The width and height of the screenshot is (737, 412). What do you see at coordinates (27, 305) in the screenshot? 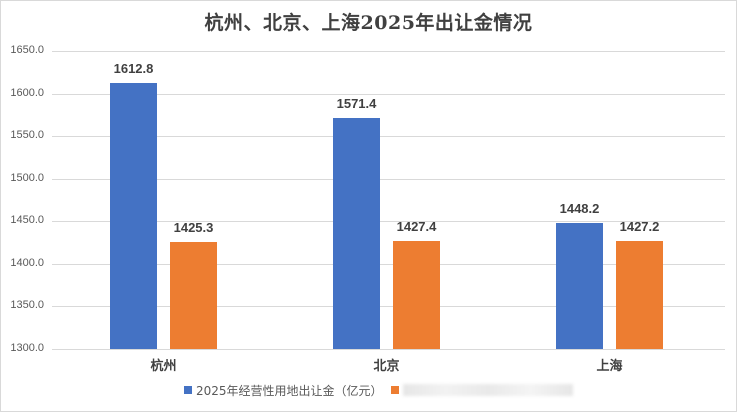
I see `y-tick-label: 1350.0` at bounding box center [27, 305].